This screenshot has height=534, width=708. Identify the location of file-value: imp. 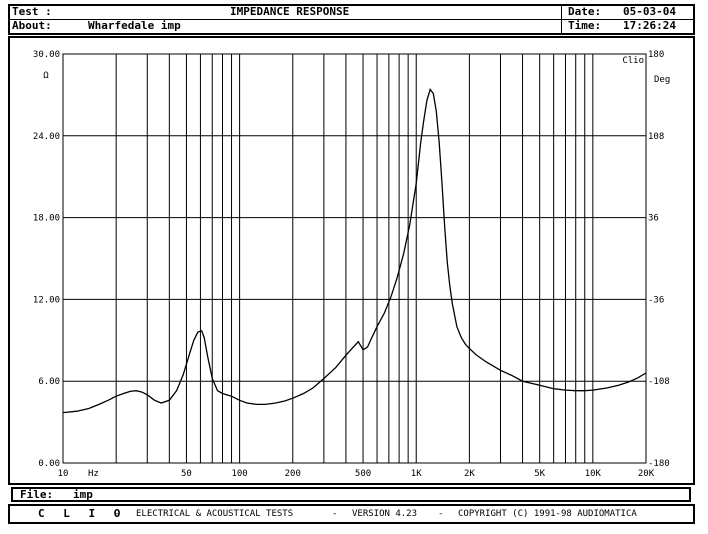
(83, 494).